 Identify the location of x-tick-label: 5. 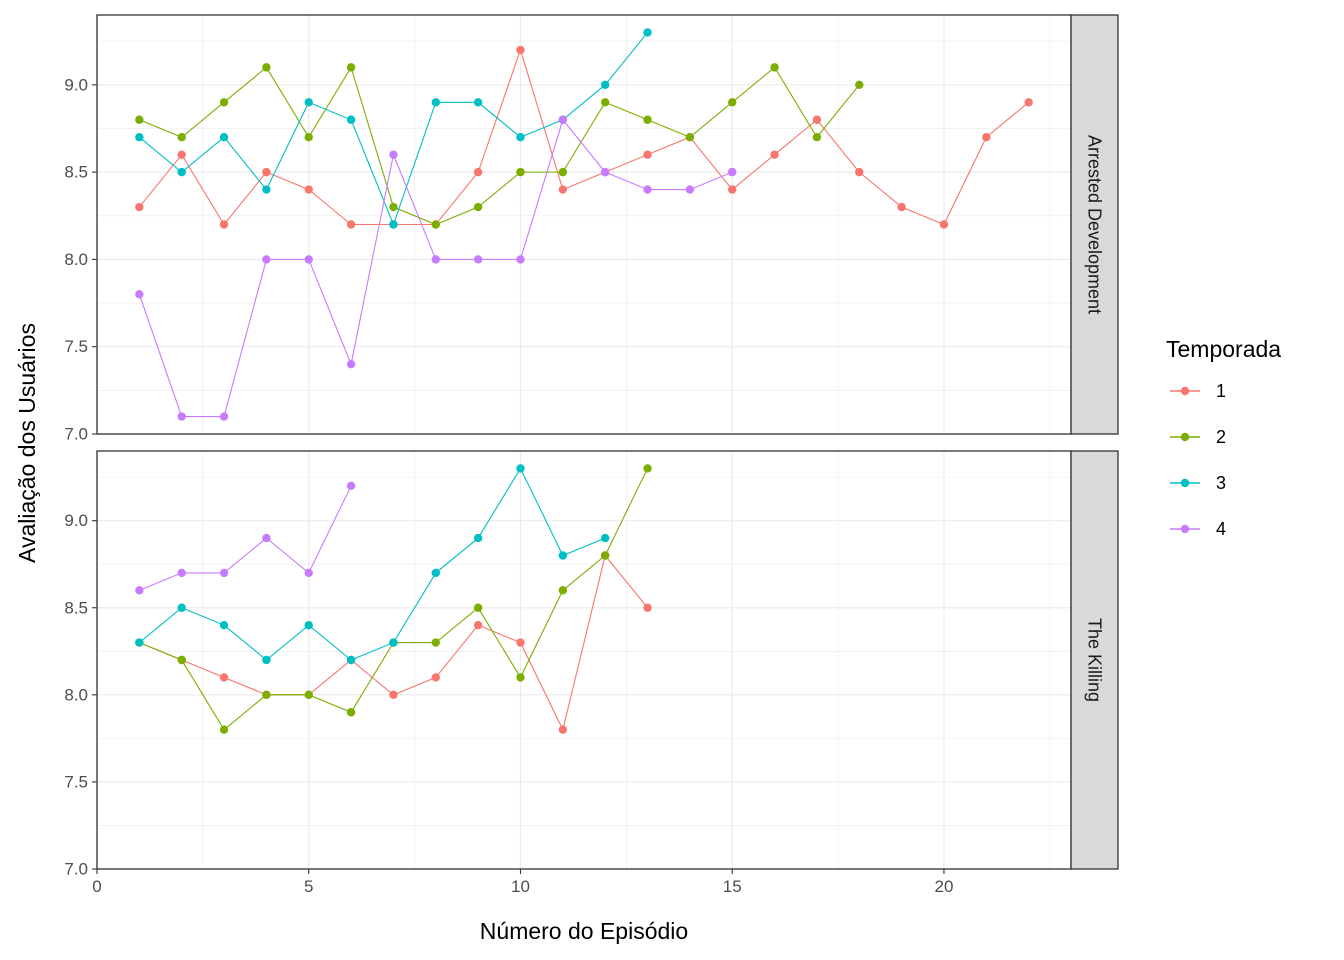
(308, 886).